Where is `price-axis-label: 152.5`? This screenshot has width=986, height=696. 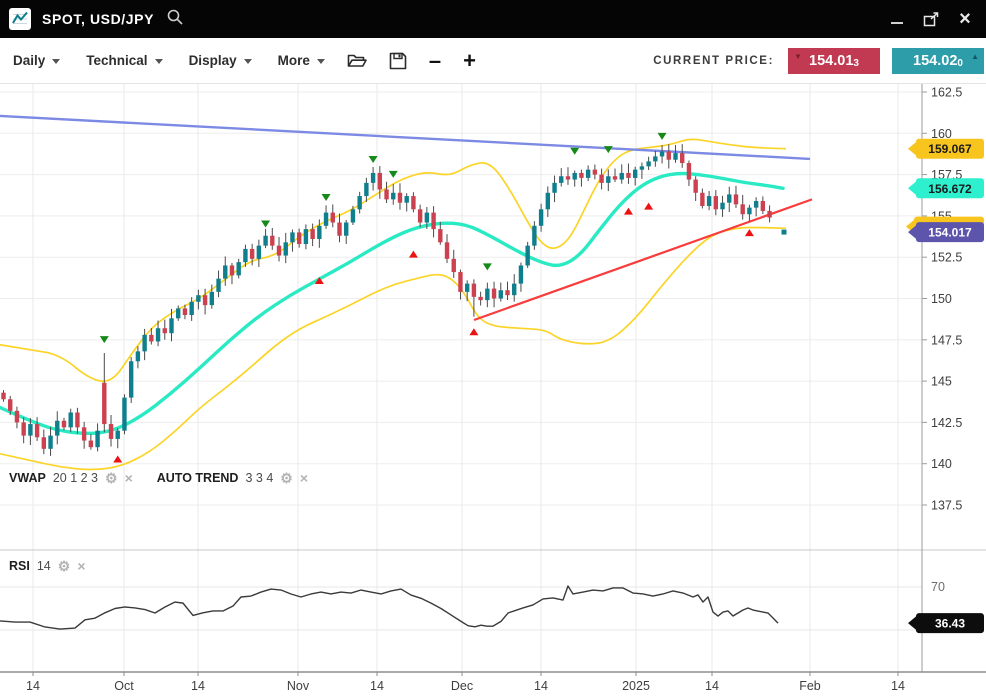 price-axis-label: 152.5 is located at coordinates (946, 258).